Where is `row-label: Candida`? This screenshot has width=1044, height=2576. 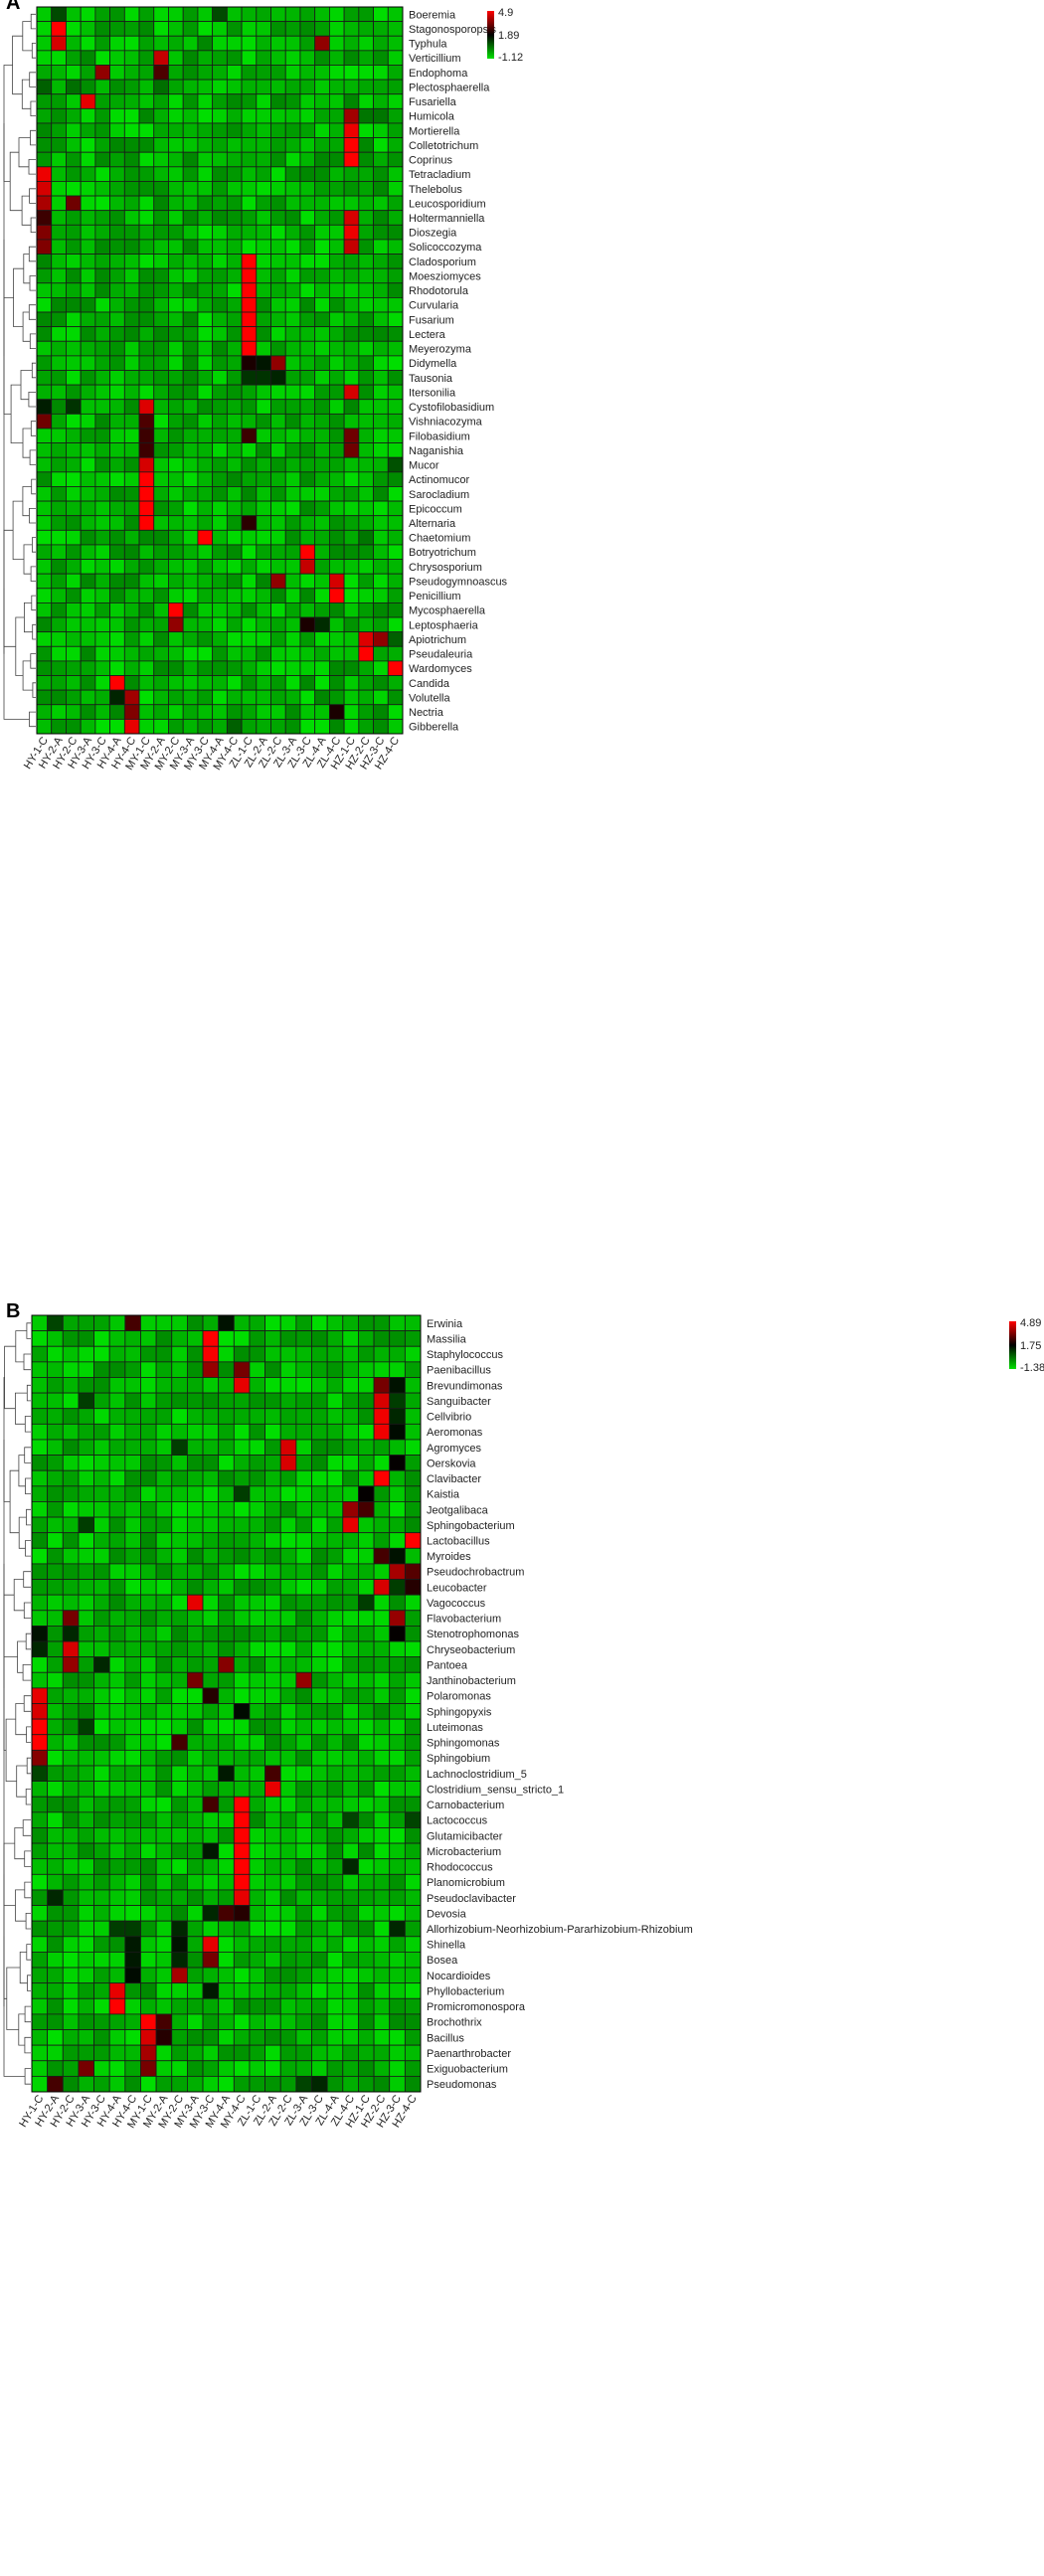
row-label: Candida is located at coordinates (430, 684).